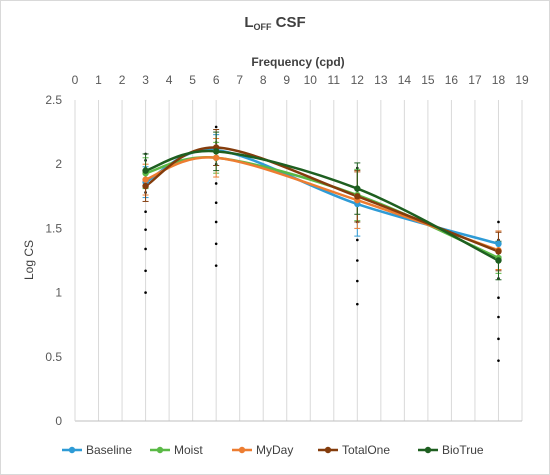  What do you see at coordinates (29, 260) in the screenshot?
I see `y-axis-label: Log CS` at bounding box center [29, 260].